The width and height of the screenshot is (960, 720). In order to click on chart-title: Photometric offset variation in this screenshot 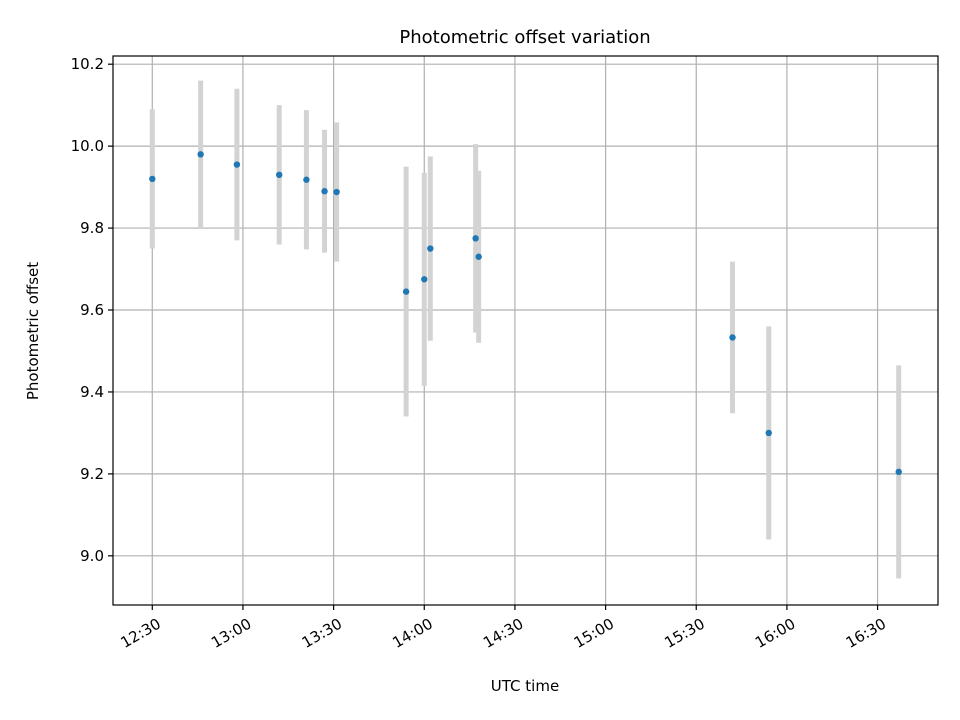, I will do `click(524, 37)`.